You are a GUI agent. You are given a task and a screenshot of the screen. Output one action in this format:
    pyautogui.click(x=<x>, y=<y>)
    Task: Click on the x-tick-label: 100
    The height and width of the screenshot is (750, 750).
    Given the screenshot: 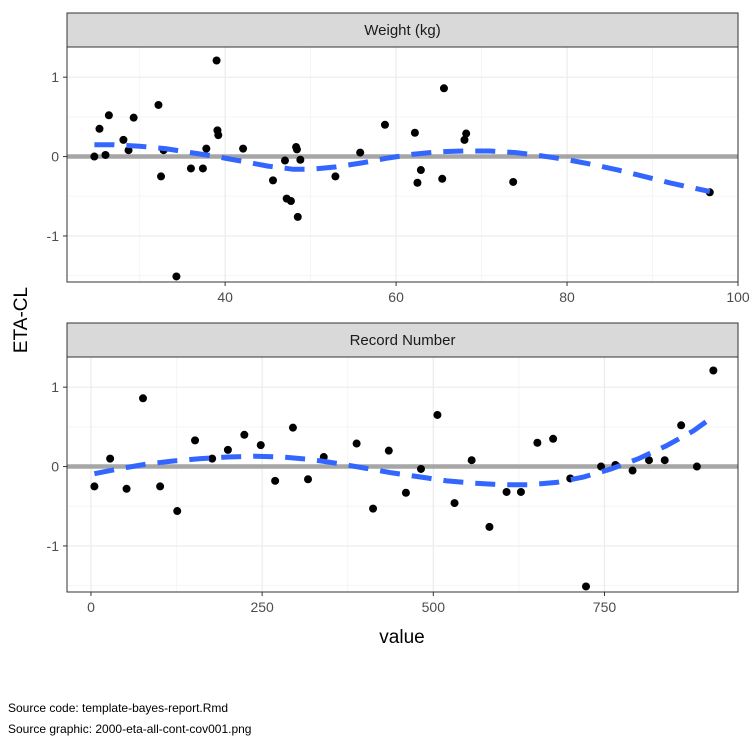 What is the action you would take?
    pyautogui.click(x=738, y=297)
    